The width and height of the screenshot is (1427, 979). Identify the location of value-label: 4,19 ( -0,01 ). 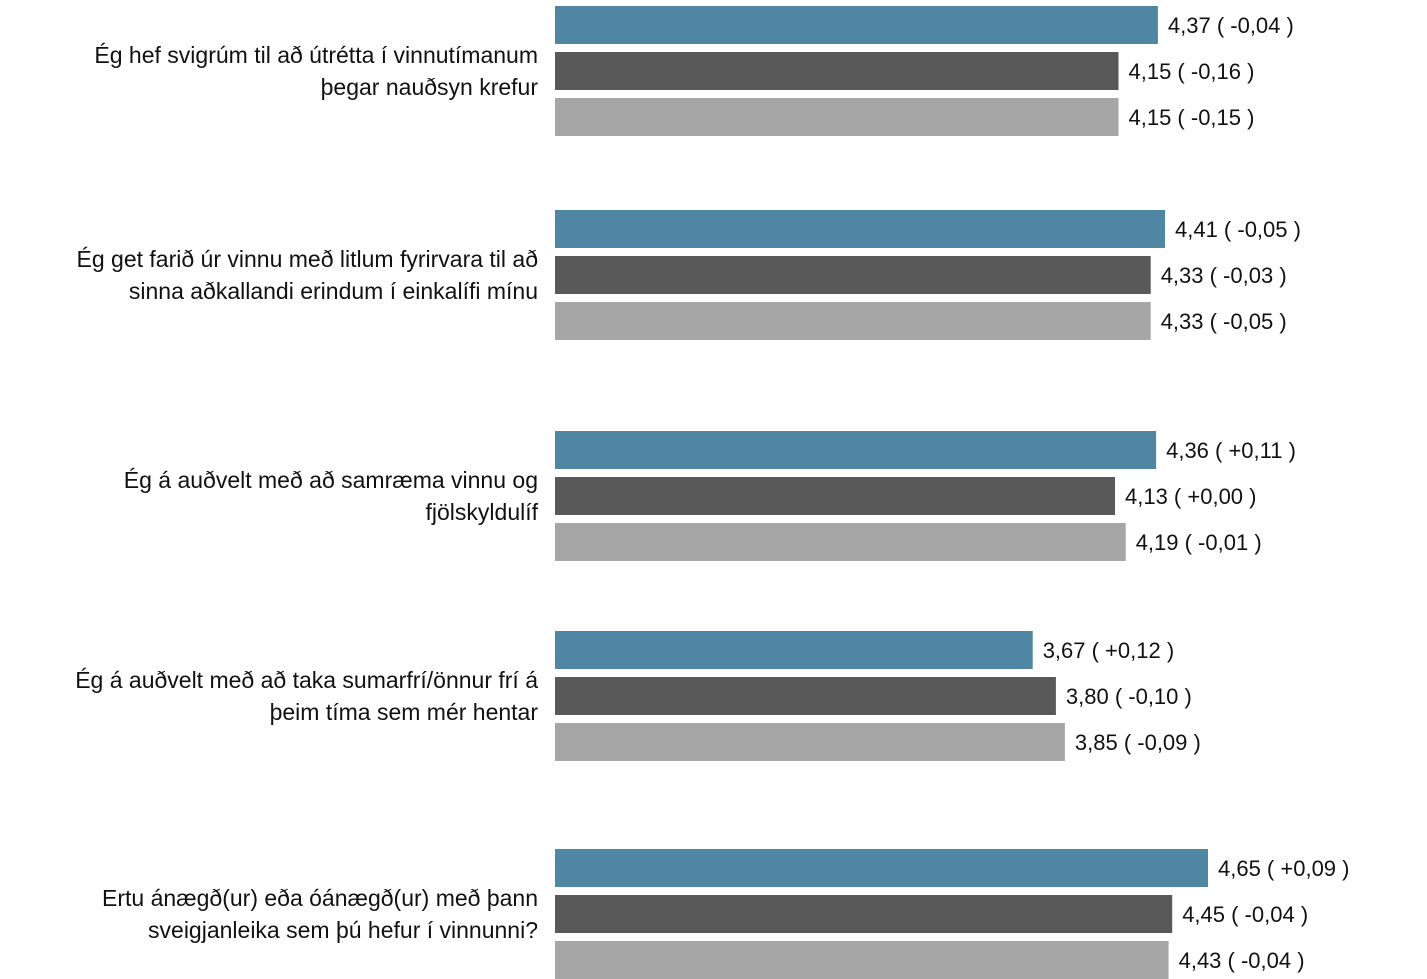
(1199, 542).